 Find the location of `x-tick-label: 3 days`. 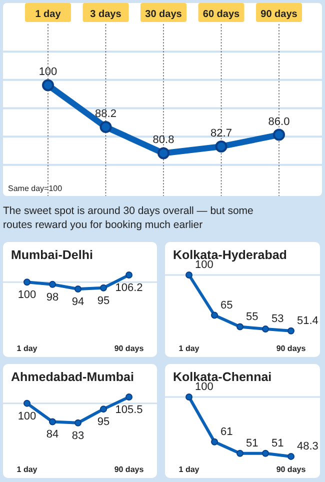

x-tick-label: 3 days is located at coordinates (106, 14).